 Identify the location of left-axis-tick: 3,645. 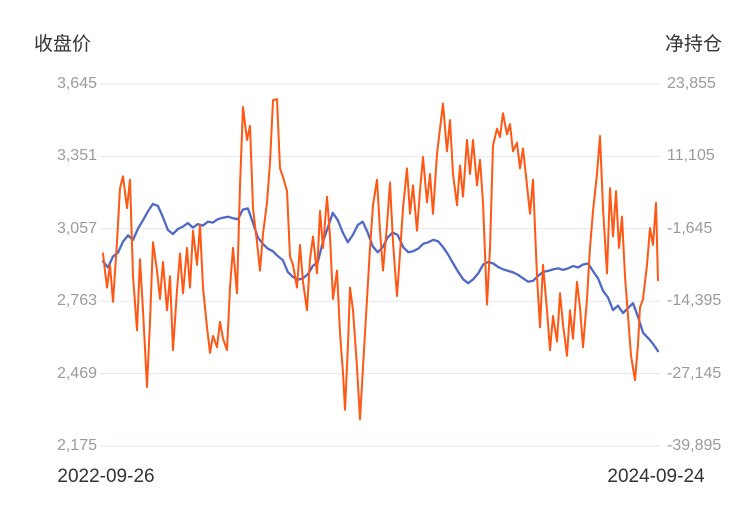
(76, 83).